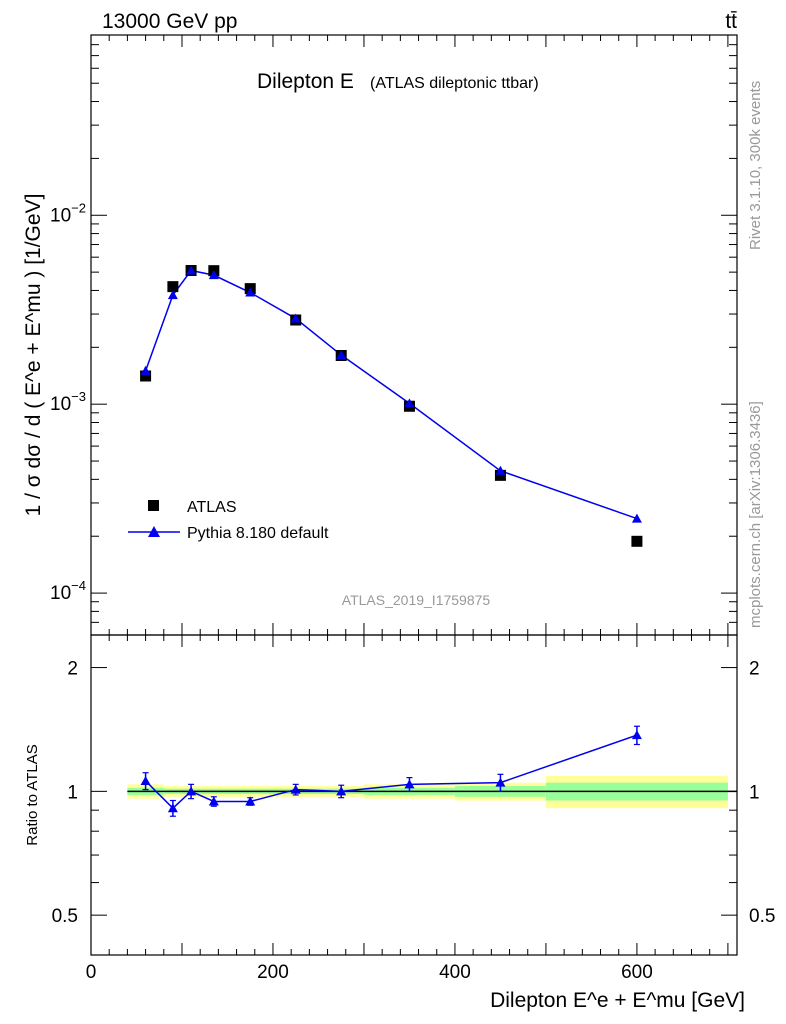 The width and height of the screenshot is (786, 1024). I want to click on y-tick-label: 10⁻², so click(68, 213).